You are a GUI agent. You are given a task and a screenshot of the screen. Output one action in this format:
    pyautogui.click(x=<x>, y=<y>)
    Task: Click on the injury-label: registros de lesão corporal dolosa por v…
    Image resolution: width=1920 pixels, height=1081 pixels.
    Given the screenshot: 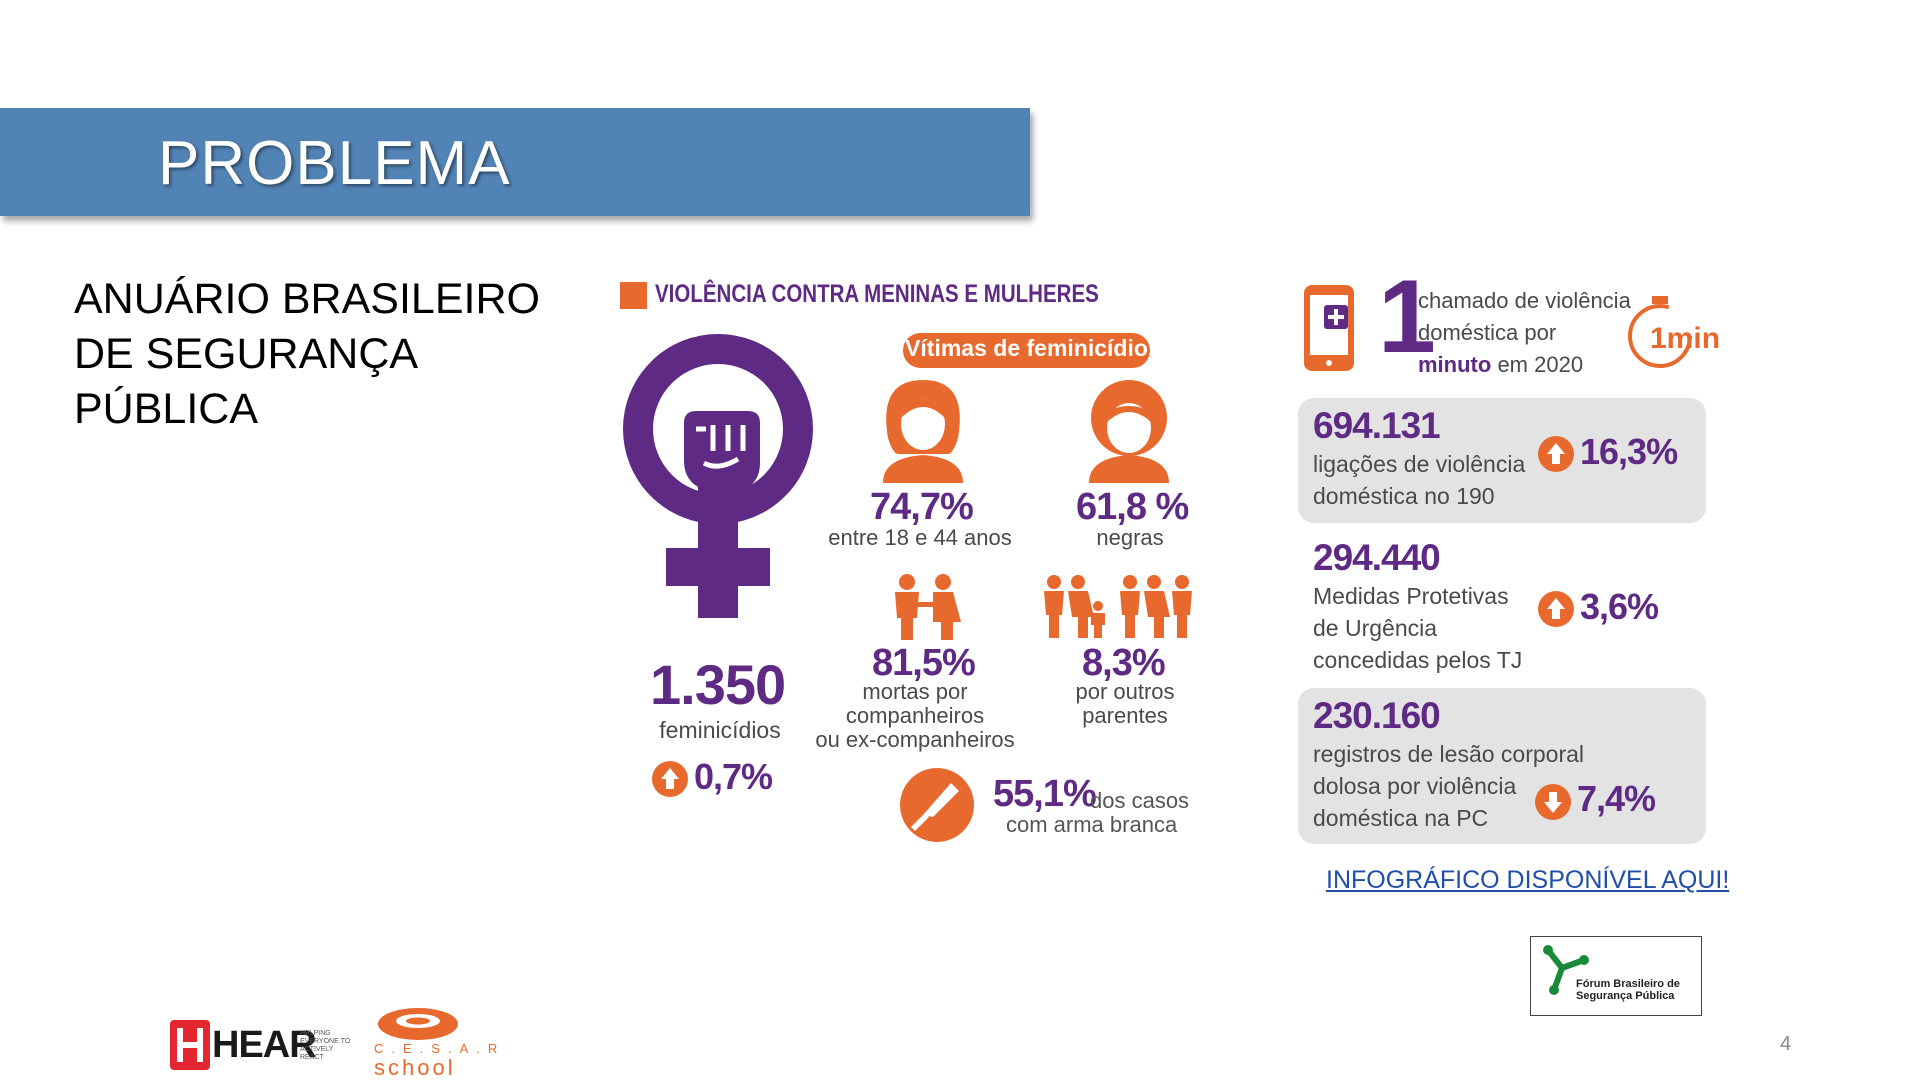 What is the action you would take?
    pyautogui.click(x=1448, y=786)
    